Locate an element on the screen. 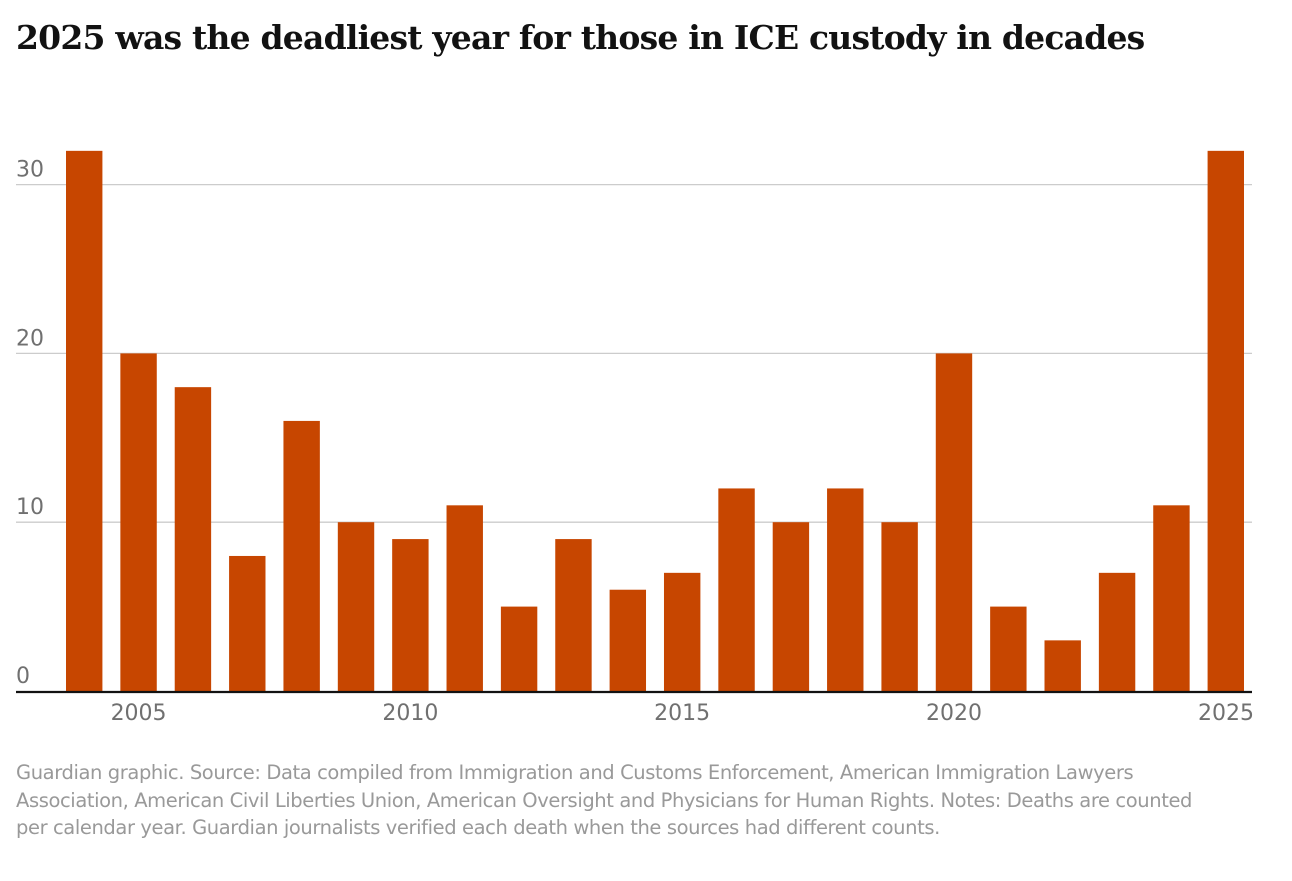 The width and height of the screenshot is (1292, 881). x-tick-label: 2020 is located at coordinates (954, 713).